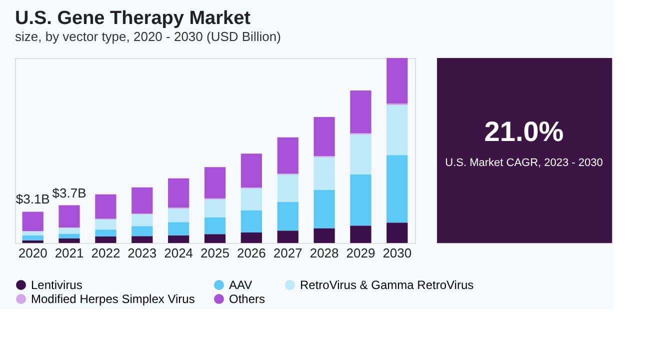  What do you see at coordinates (33, 253) in the screenshot?
I see `x-tick-label: 2020` at bounding box center [33, 253].